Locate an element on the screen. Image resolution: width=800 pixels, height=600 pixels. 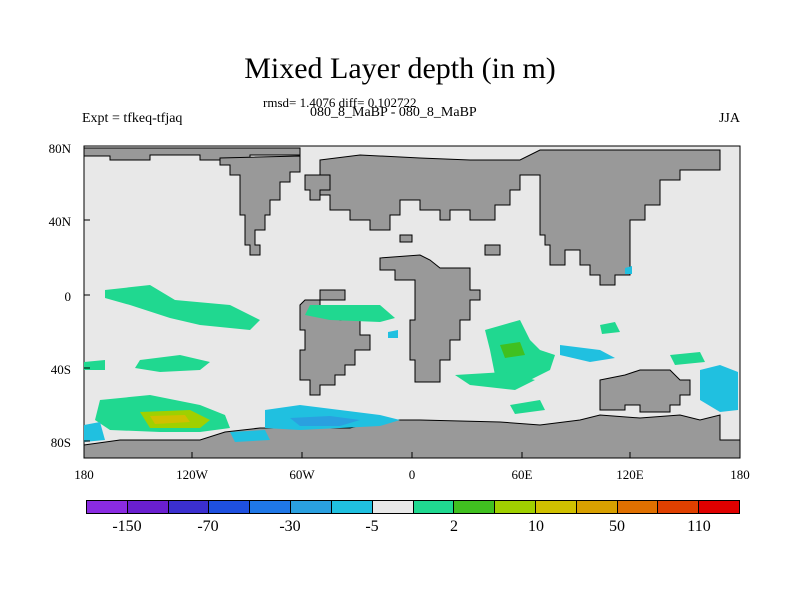
lat-label-40s: 40S is located at coordinates (60, 369).